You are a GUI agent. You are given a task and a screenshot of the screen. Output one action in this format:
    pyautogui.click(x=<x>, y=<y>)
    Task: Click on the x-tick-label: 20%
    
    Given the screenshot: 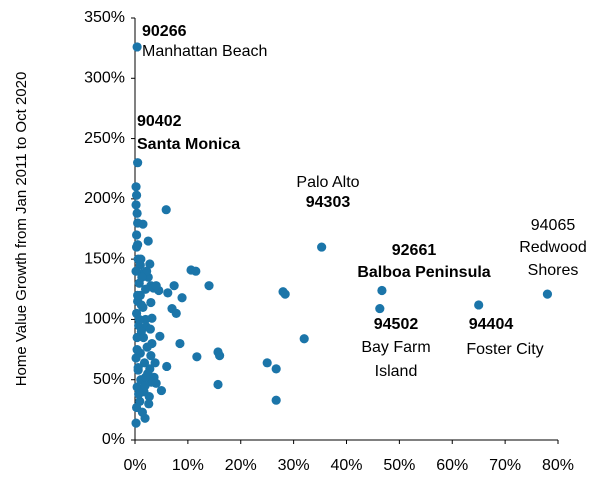 What is the action you would take?
    pyautogui.click(x=241, y=465)
    